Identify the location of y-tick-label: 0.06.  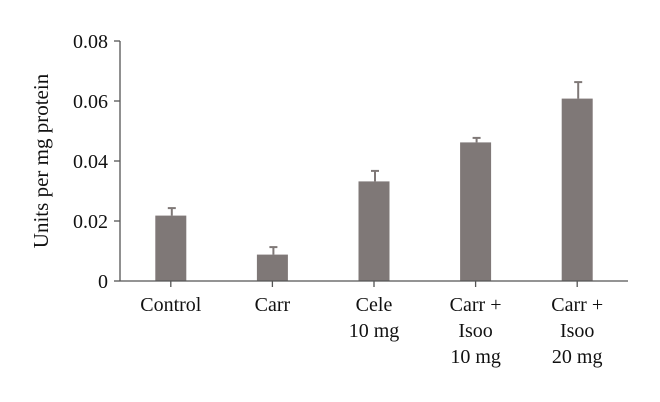
(90, 102).